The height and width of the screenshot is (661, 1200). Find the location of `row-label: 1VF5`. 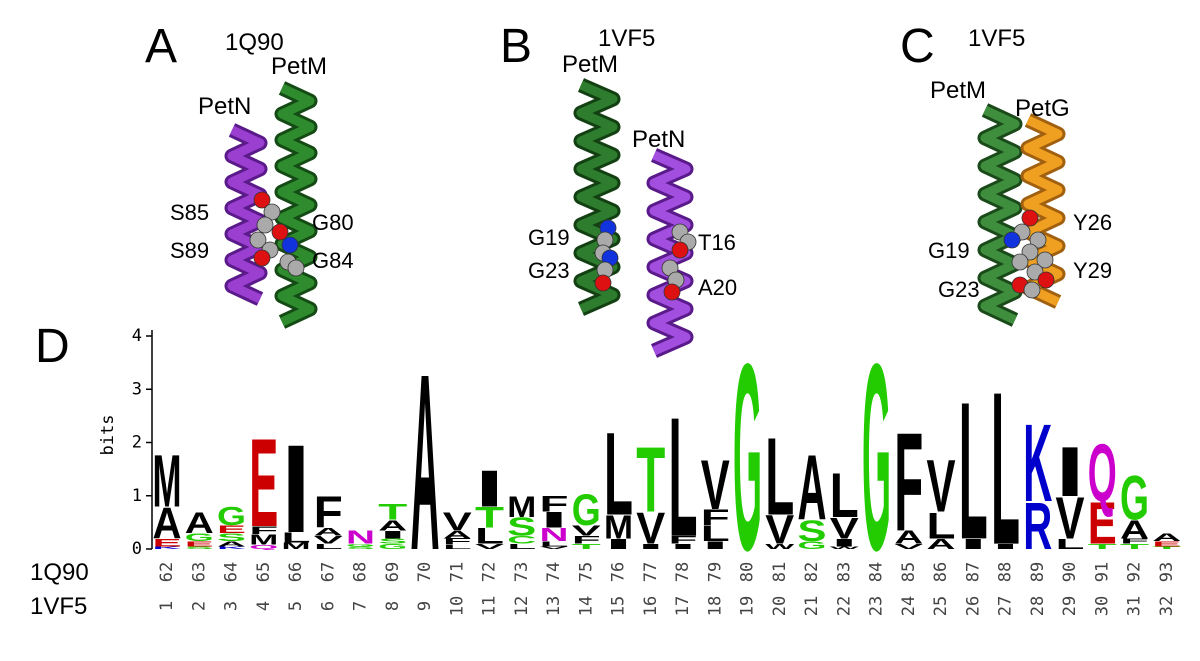

row-label: 1VF5 is located at coordinates (58, 606).